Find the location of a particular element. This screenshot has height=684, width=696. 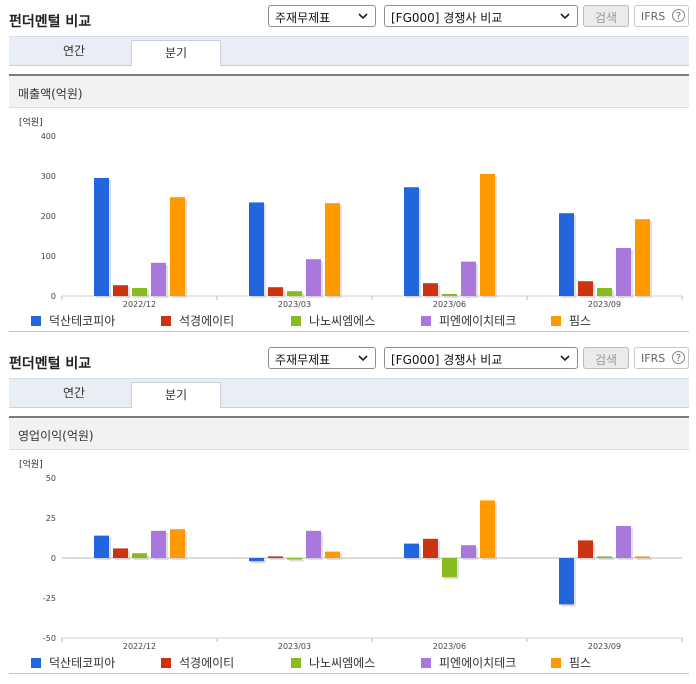

chart-card-header: 매출액(억원) is located at coordinates (349, 92).